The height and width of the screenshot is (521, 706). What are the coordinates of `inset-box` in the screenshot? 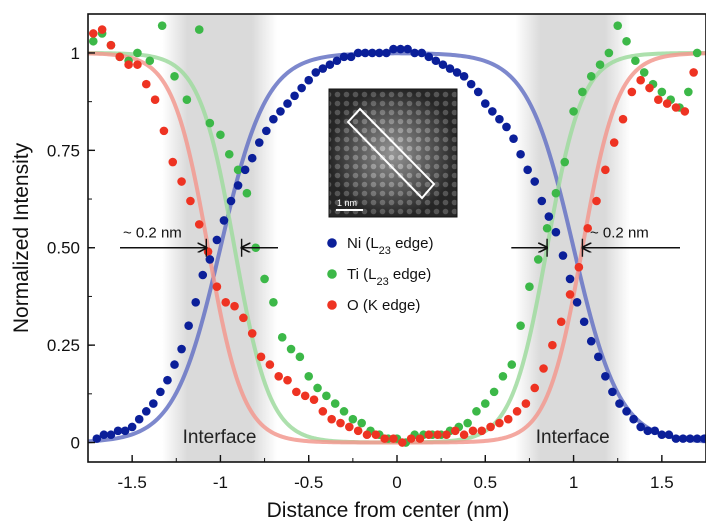 It's located at (391, 153).